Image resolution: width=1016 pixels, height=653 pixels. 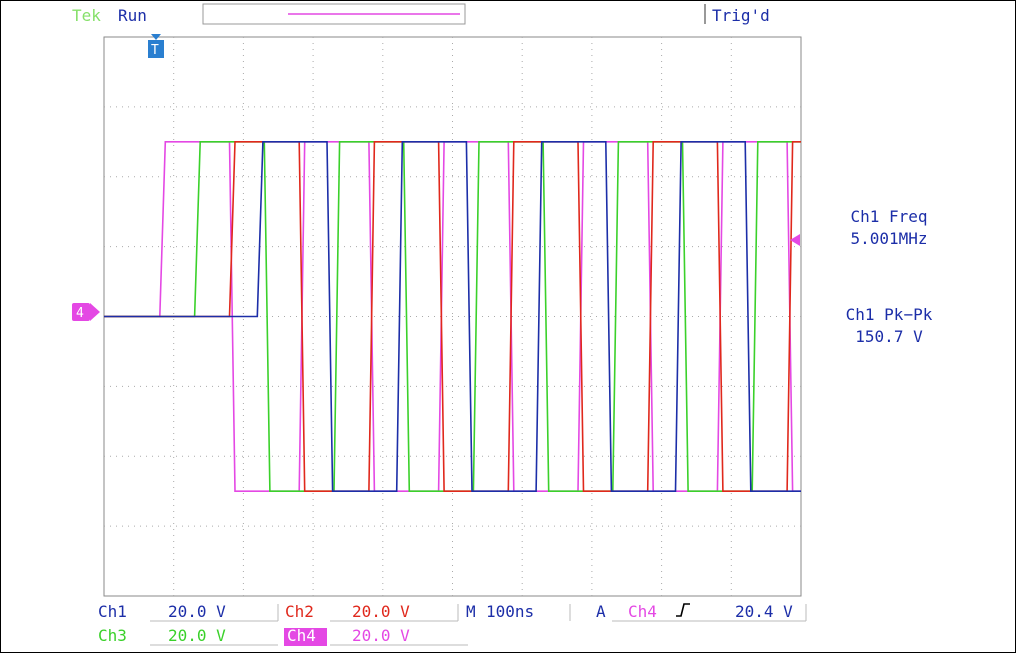 What do you see at coordinates (510, 611) in the screenshot?
I see `timebase-value: 100ns` at bounding box center [510, 611].